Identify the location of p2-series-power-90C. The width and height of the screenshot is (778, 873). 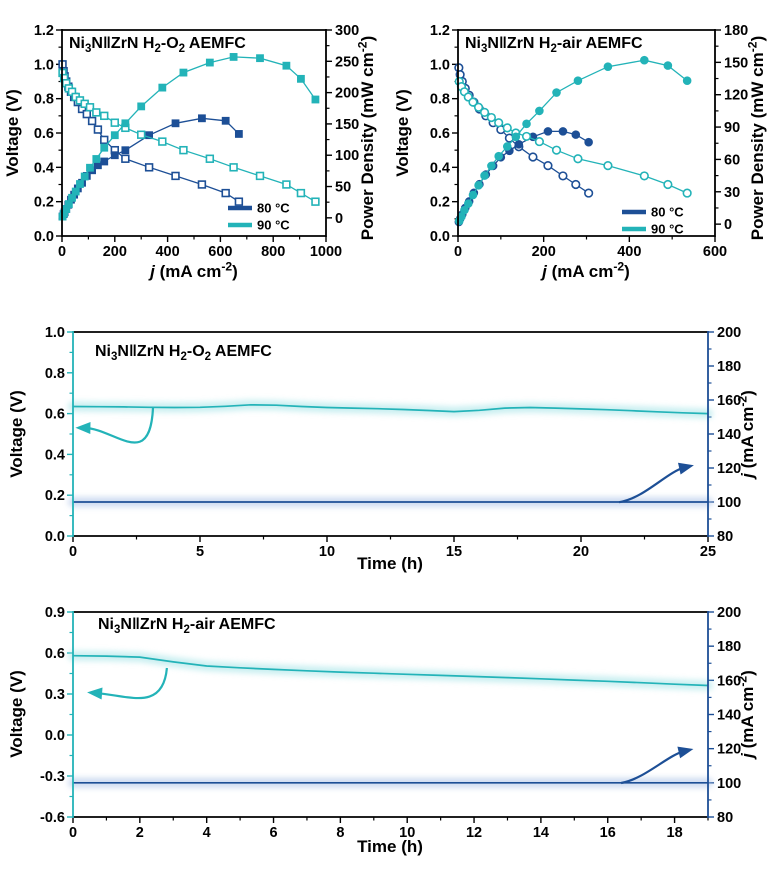
(573, 140).